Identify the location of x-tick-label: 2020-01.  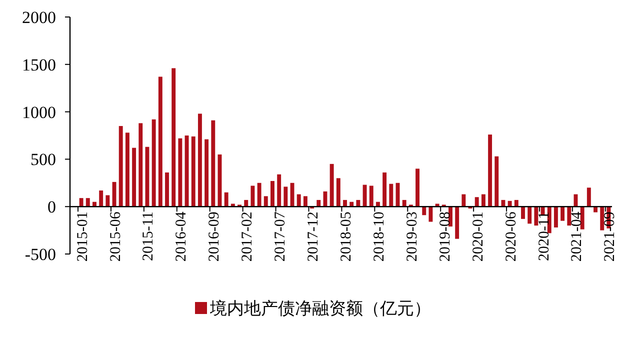
(478, 237).